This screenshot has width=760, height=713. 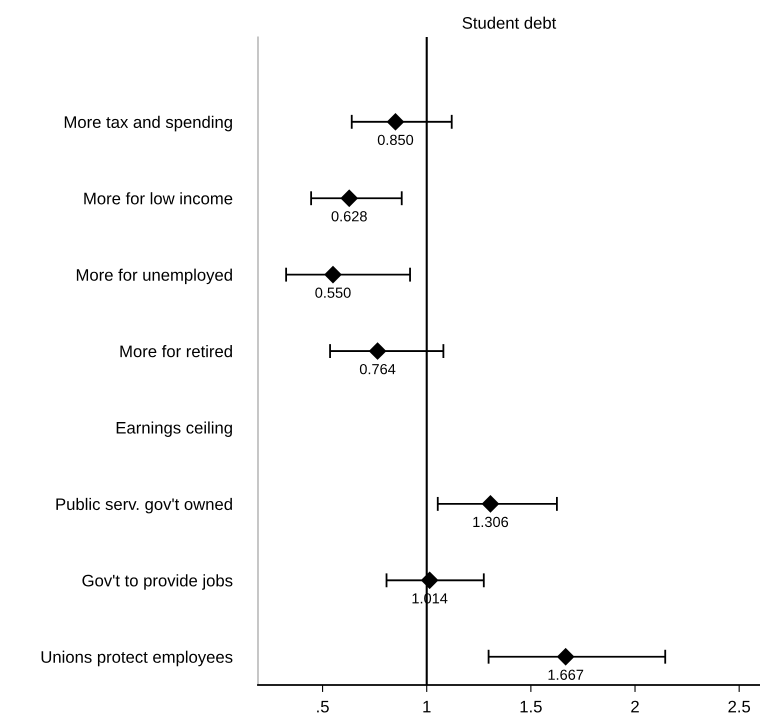 I want to click on x-tick-label: 1.5, so click(x=531, y=706).